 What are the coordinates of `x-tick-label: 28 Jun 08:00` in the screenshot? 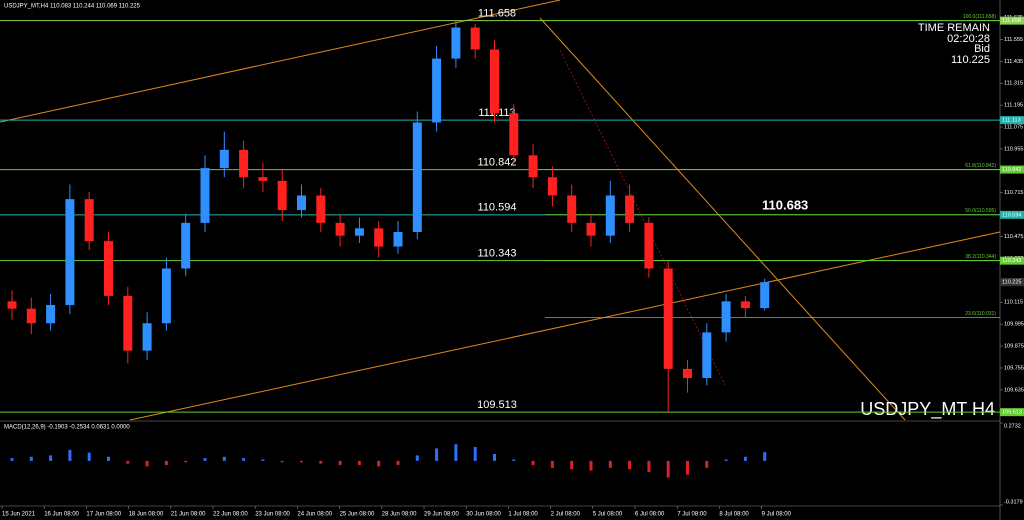 It's located at (399, 515).